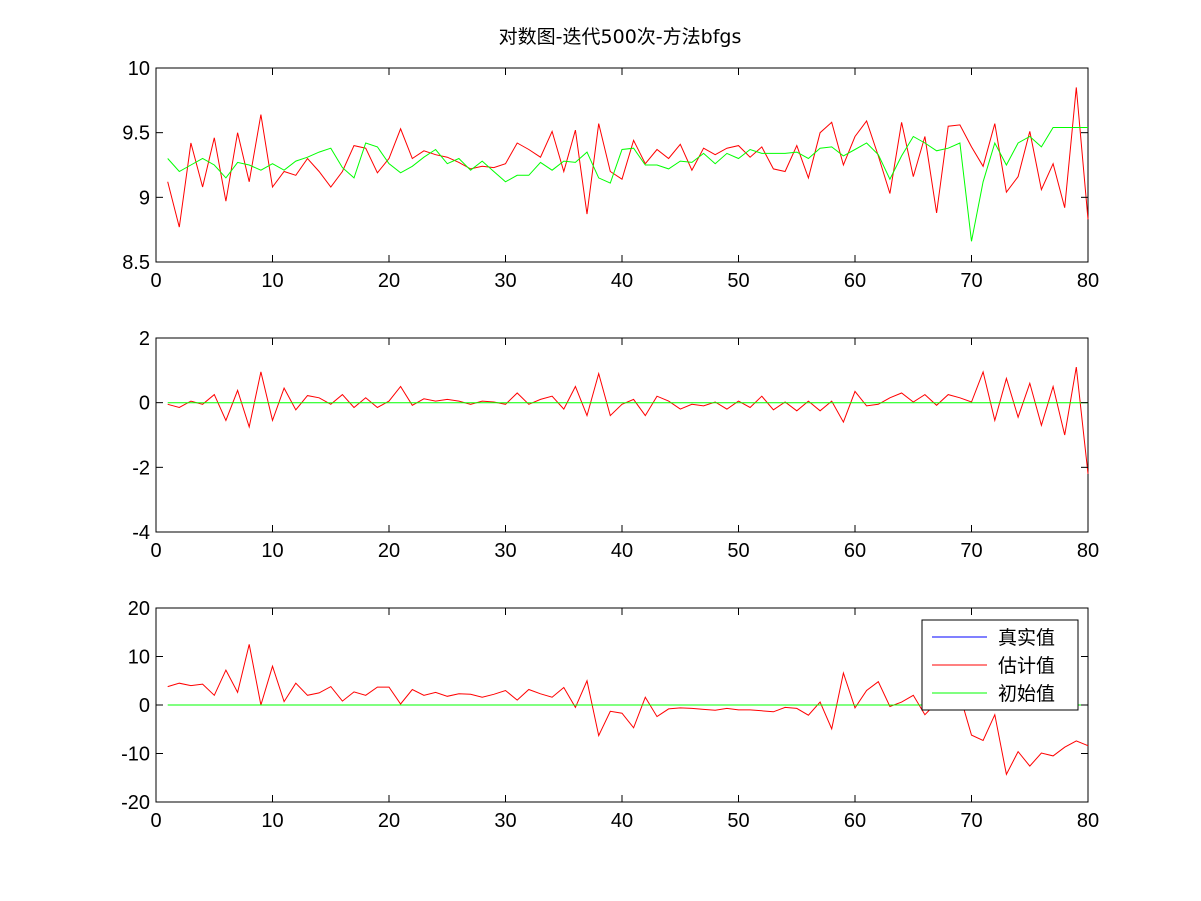 This screenshot has width=1201, height=901. Describe the element at coordinates (993, 666) in the screenshot. I see `legend-estimate: 估计值` at that location.